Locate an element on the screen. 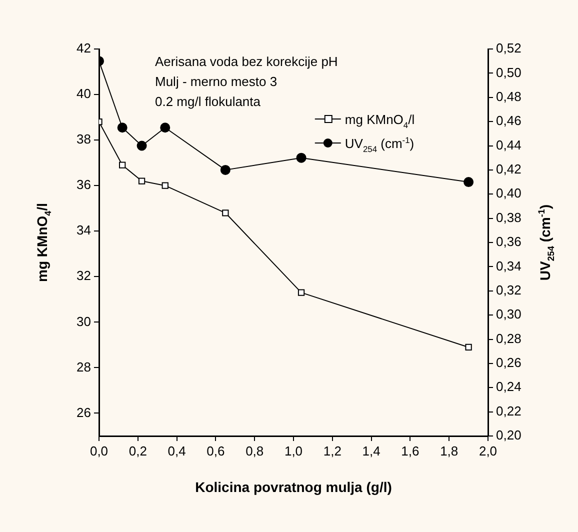 This screenshot has height=532, width=578. y-tick-label: 40 is located at coordinates (83, 94).